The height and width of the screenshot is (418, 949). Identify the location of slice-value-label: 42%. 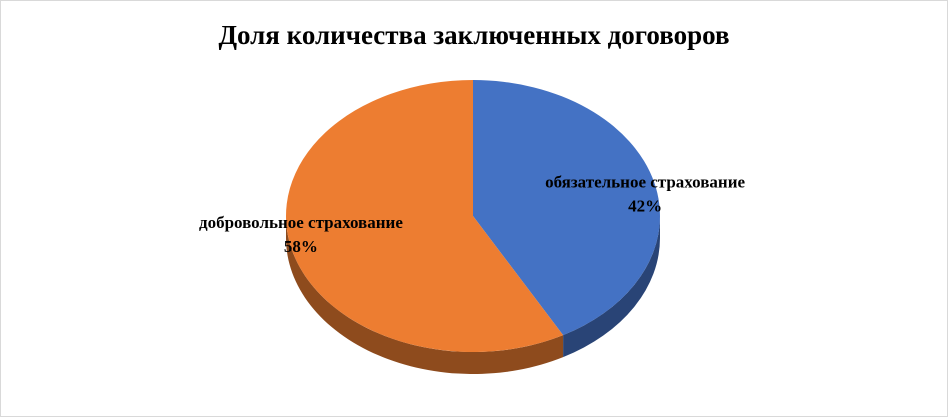
(645, 206).